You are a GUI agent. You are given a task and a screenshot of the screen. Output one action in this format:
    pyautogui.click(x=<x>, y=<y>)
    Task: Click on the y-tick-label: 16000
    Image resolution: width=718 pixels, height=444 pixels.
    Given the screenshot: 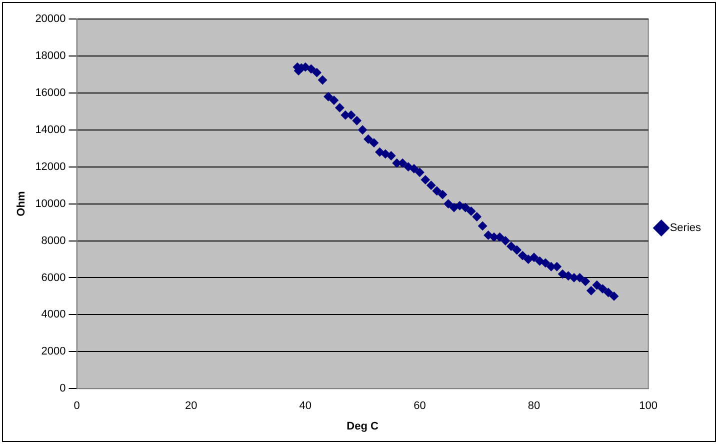 What is the action you would take?
    pyautogui.click(x=50, y=92)
    